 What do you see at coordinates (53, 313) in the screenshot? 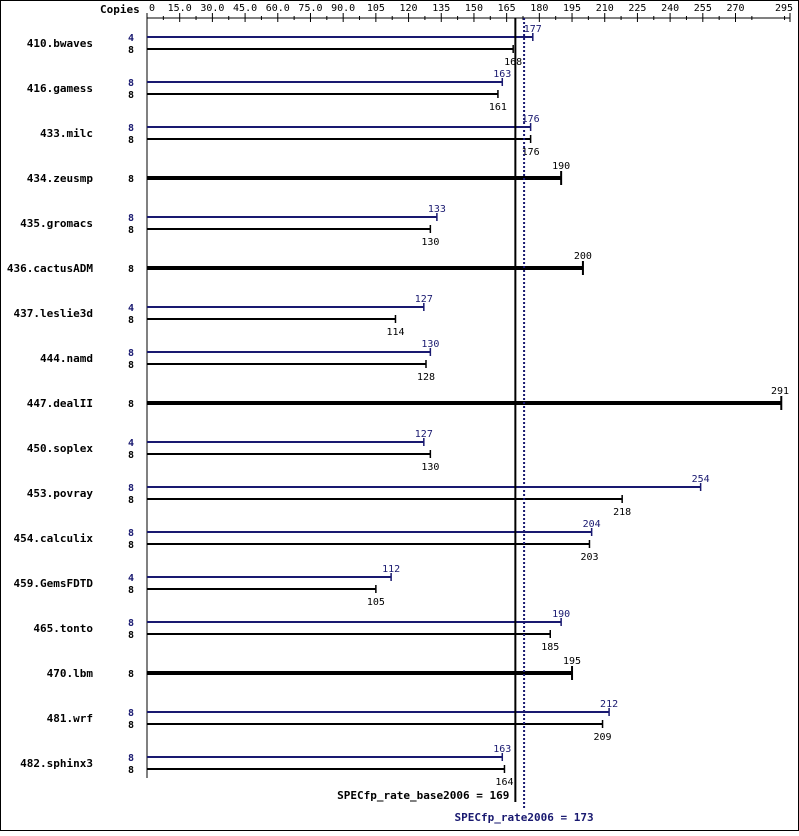
I see `benchmark-label: 437.leslie3d` at bounding box center [53, 313].